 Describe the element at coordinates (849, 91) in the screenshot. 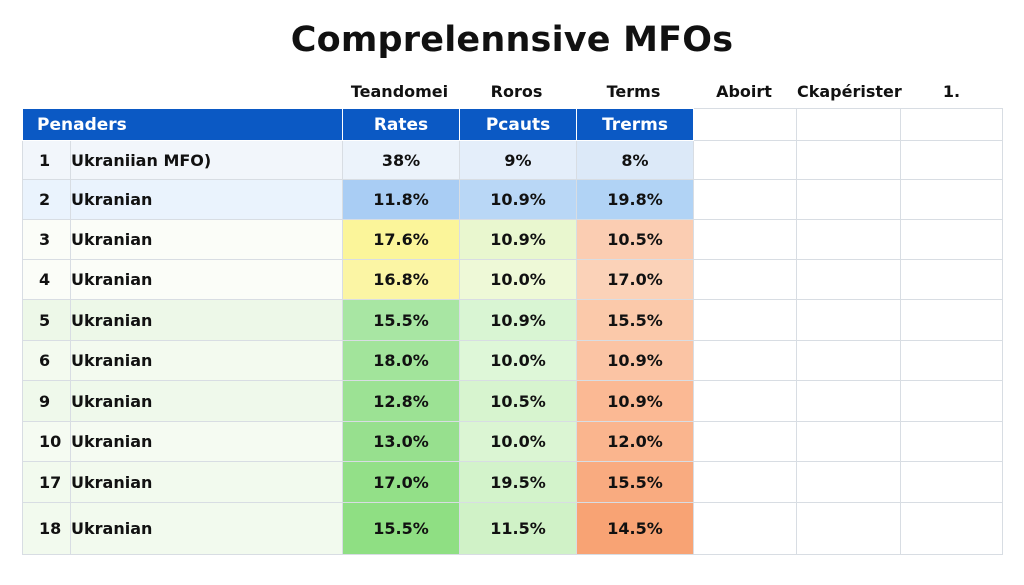

I see `top-label-5: Ckapérister` at that location.